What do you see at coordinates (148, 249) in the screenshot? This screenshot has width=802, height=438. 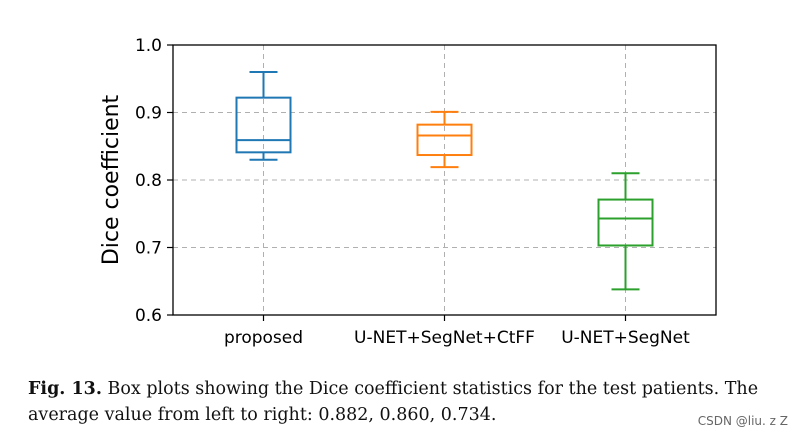 I see `y-tick-label: 0.7` at bounding box center [148, 249].